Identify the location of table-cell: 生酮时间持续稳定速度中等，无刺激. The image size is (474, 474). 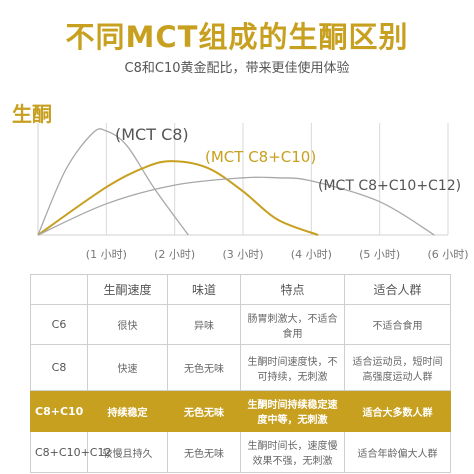
(292, 411).